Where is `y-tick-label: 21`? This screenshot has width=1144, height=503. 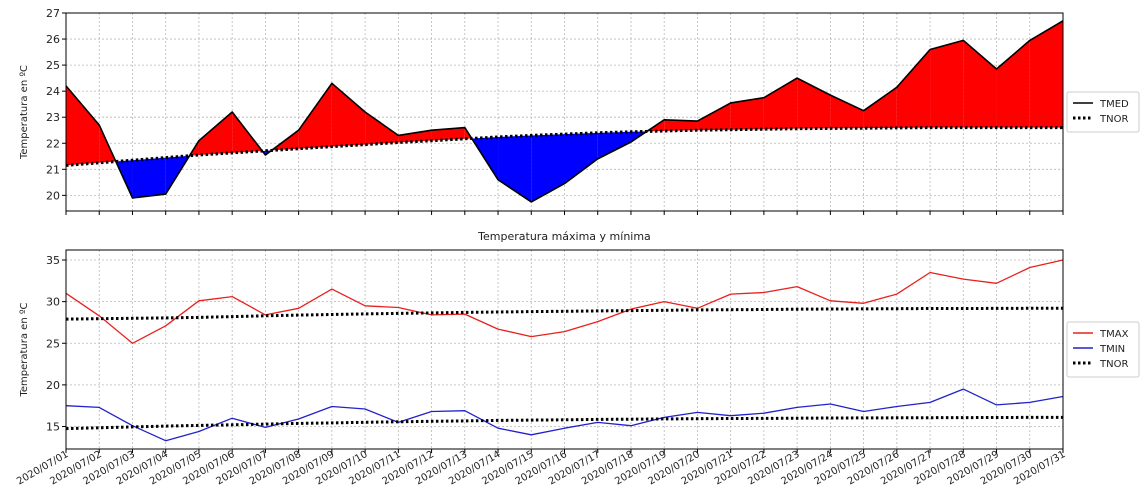
y-tick-label: 21 is located at coordinates (53, 169).